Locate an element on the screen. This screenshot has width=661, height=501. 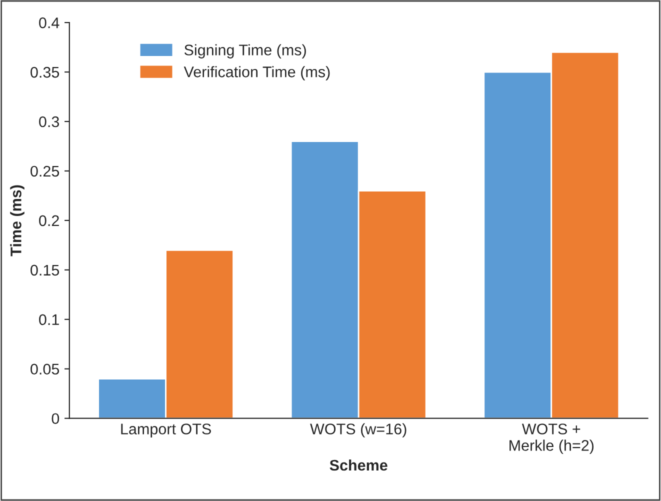
y-tick-label: 0.4 is located at coordinates (49, 22).